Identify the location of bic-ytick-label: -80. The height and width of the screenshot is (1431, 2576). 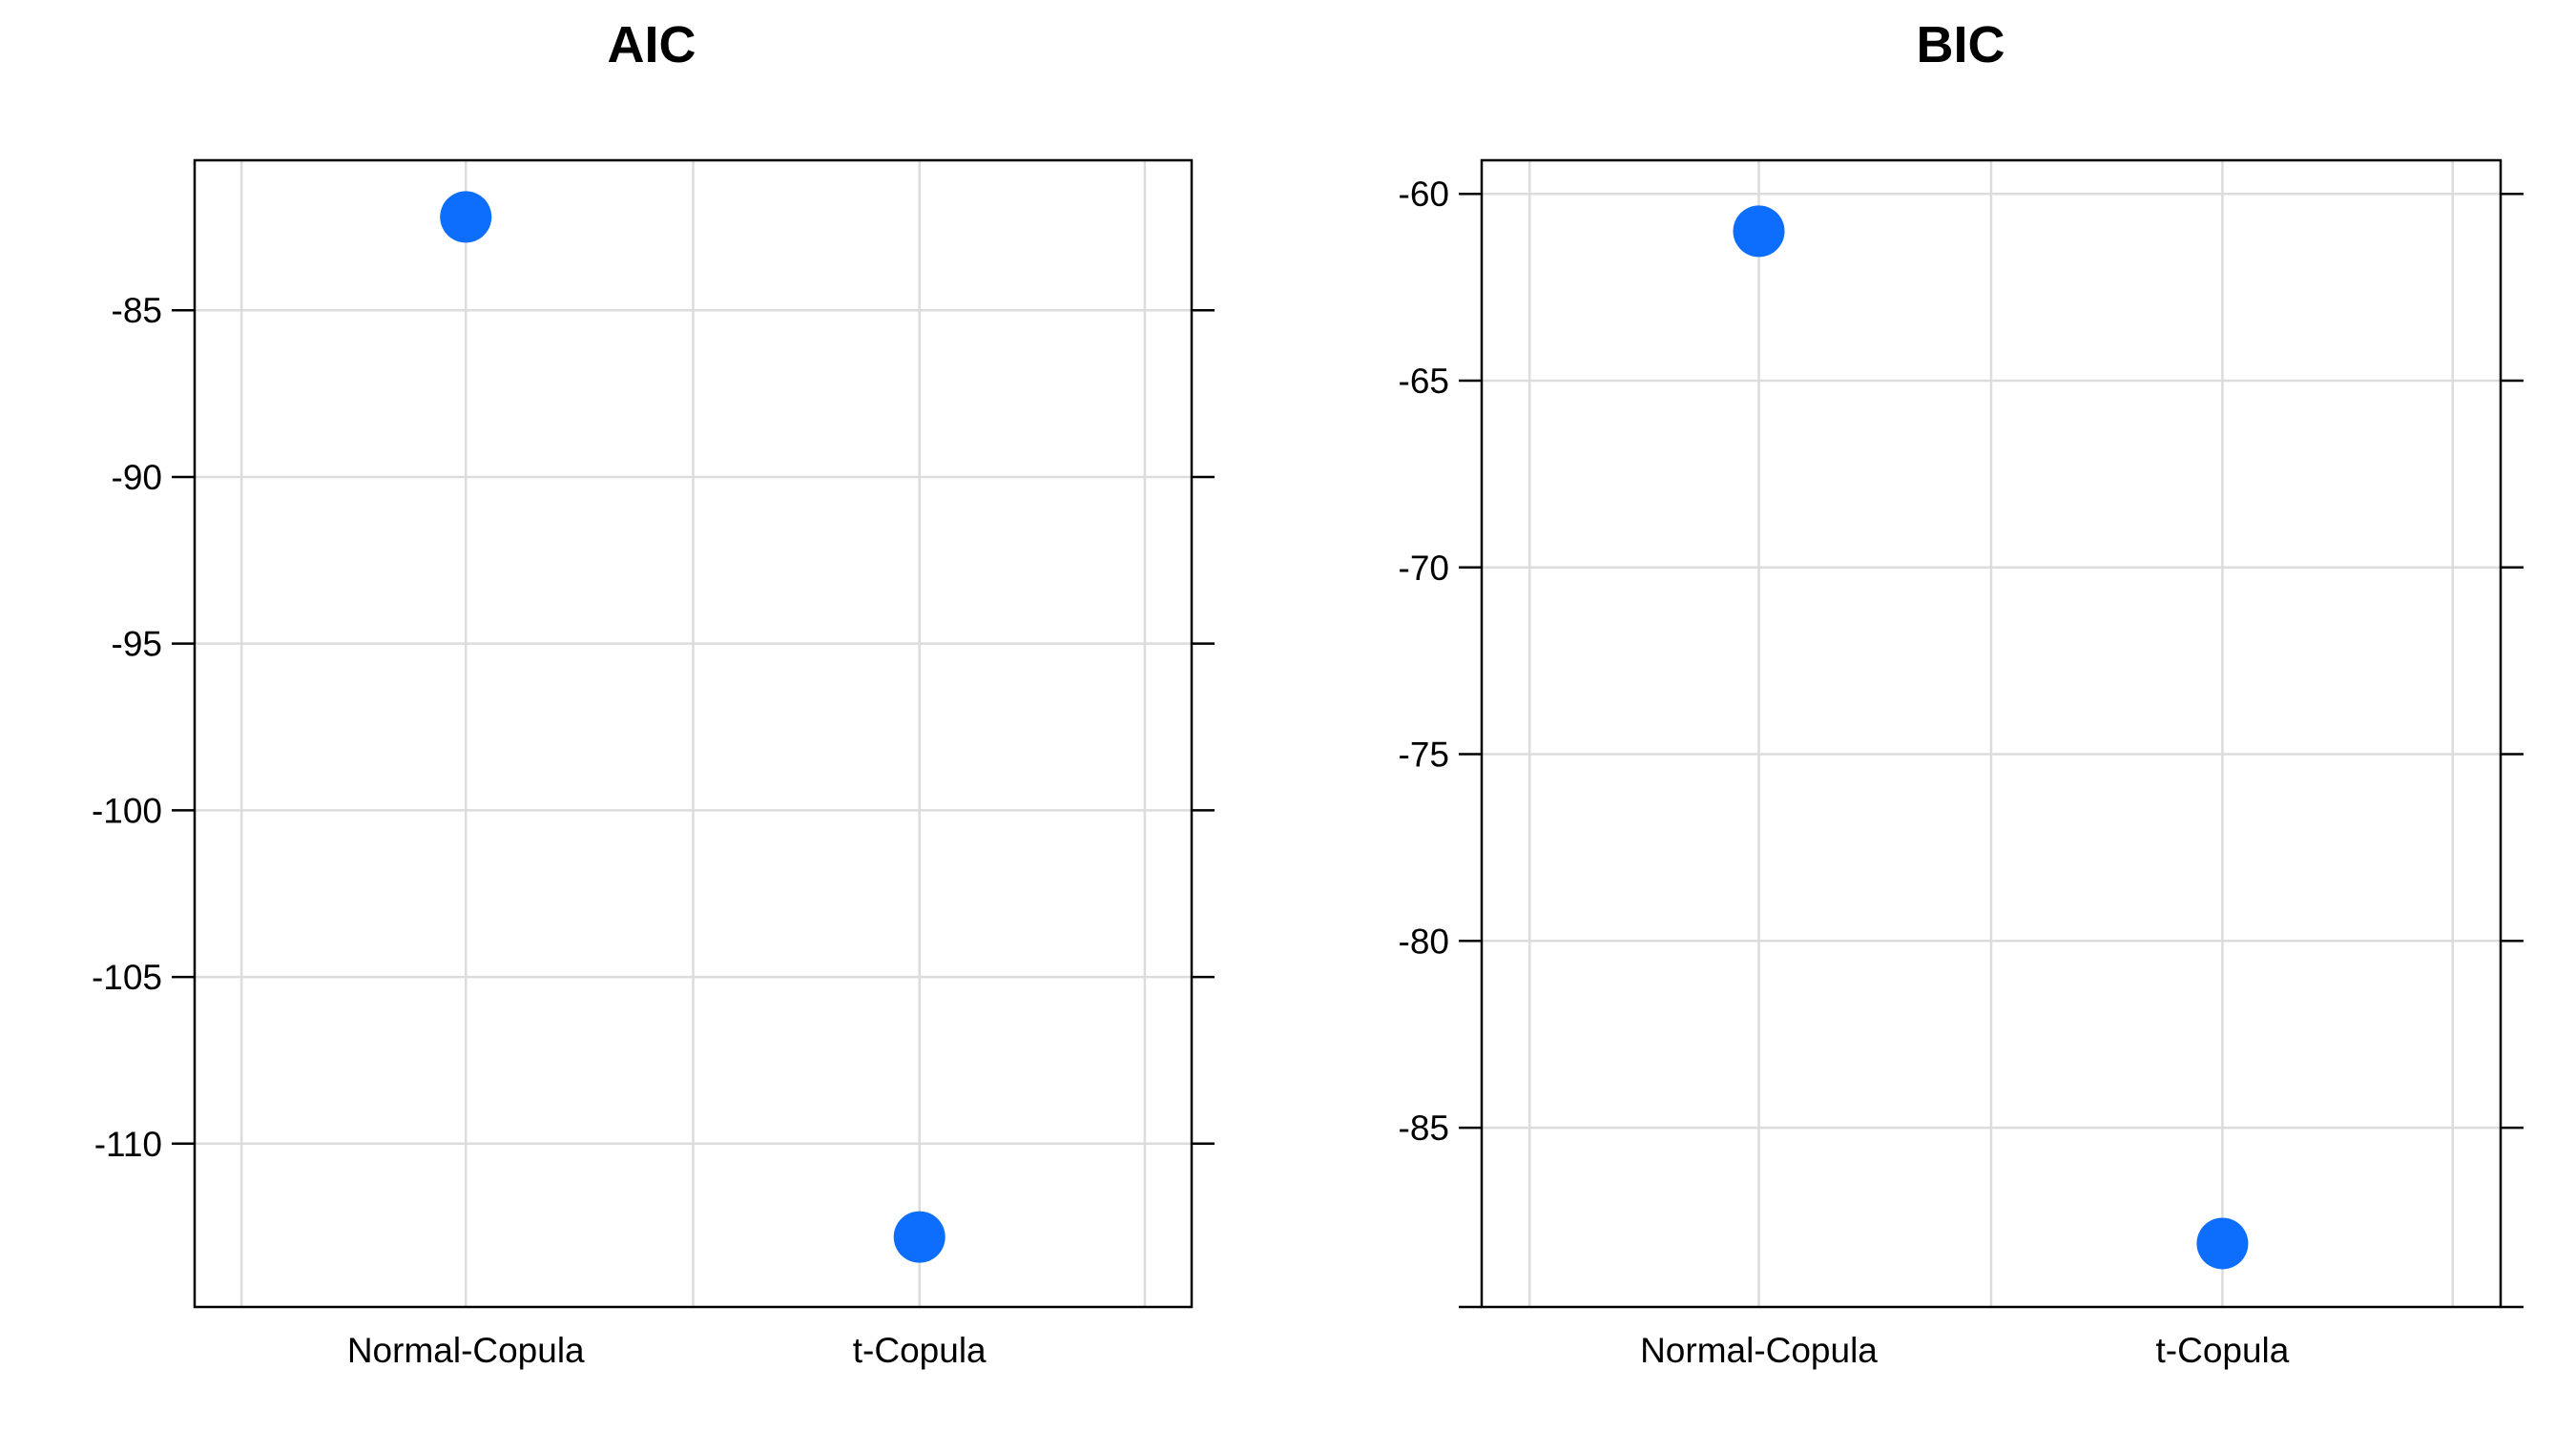
(1424, 941).